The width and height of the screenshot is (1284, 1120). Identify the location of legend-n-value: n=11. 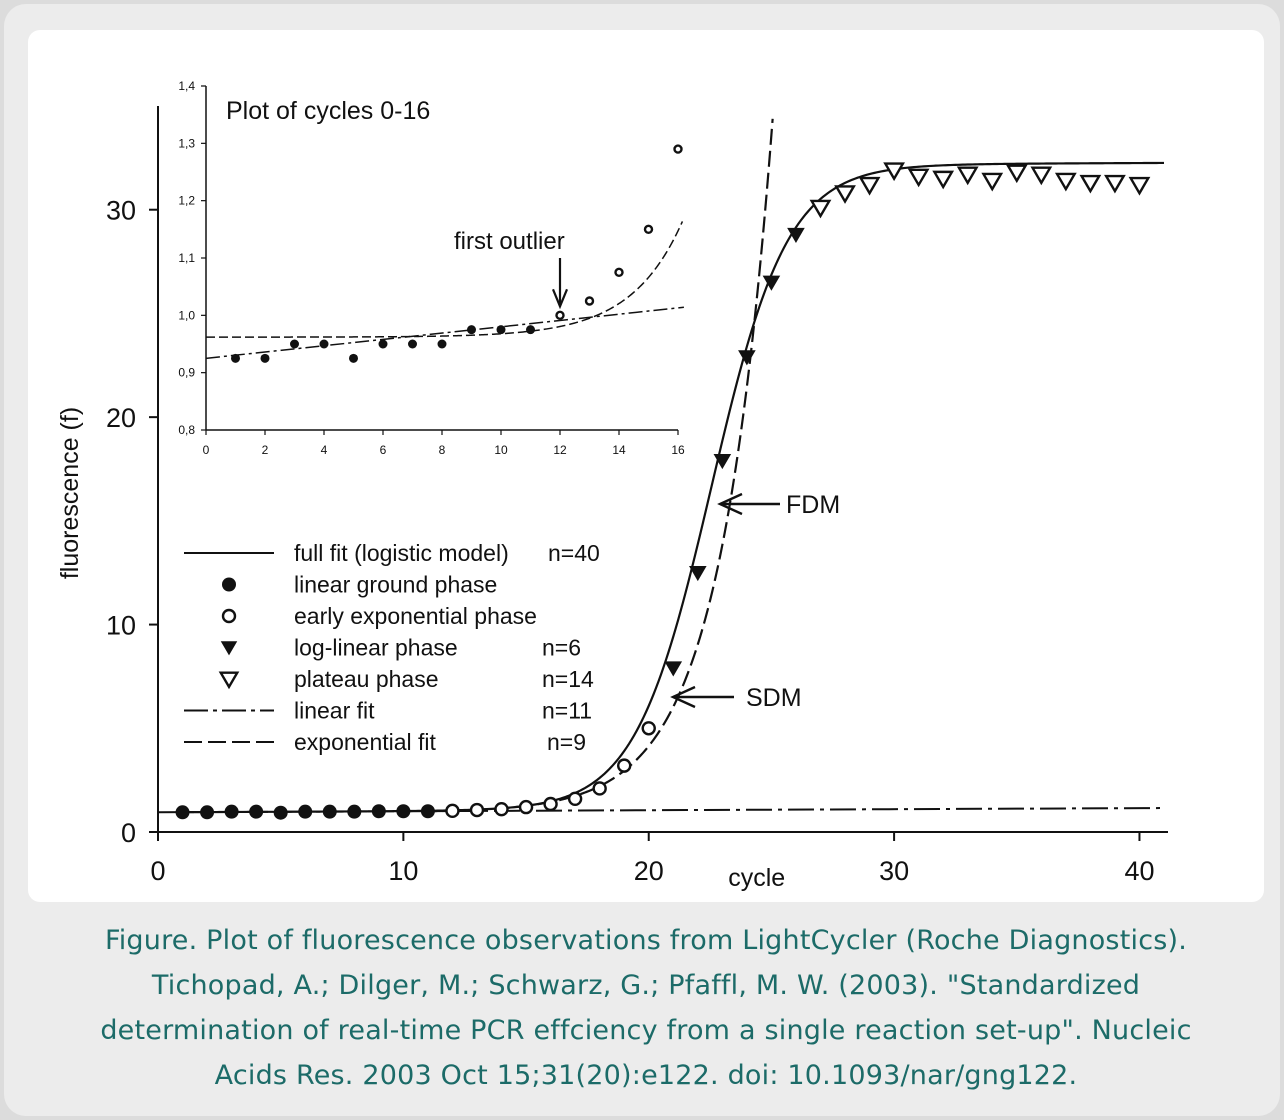
(567, 711).